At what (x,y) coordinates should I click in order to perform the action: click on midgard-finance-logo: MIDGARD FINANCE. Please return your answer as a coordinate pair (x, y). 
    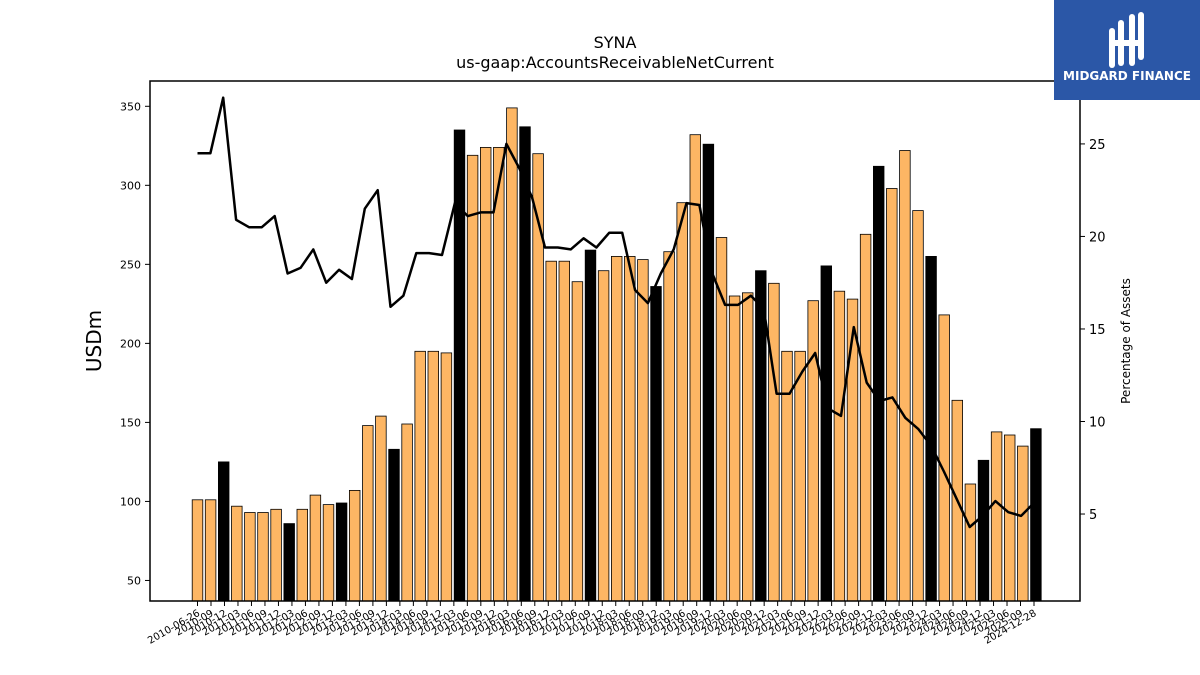
    Looking at the image, I should click on (1127, 50).